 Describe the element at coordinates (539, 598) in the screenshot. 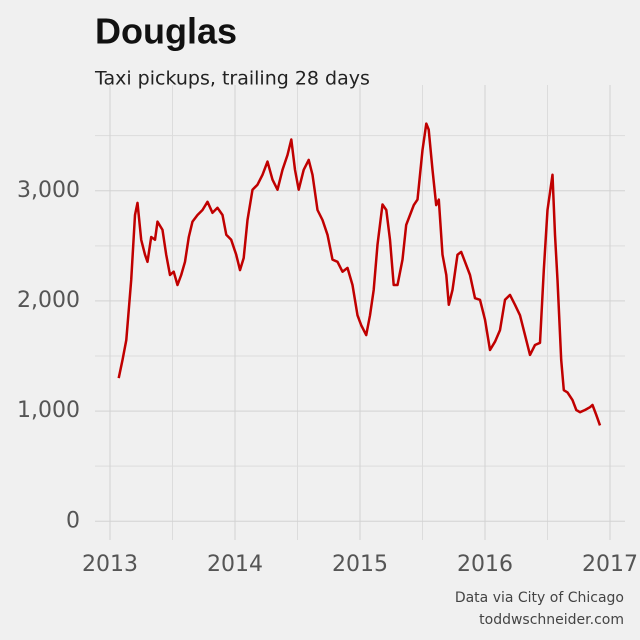

I see `source: Data via City of Chicago` at that location.